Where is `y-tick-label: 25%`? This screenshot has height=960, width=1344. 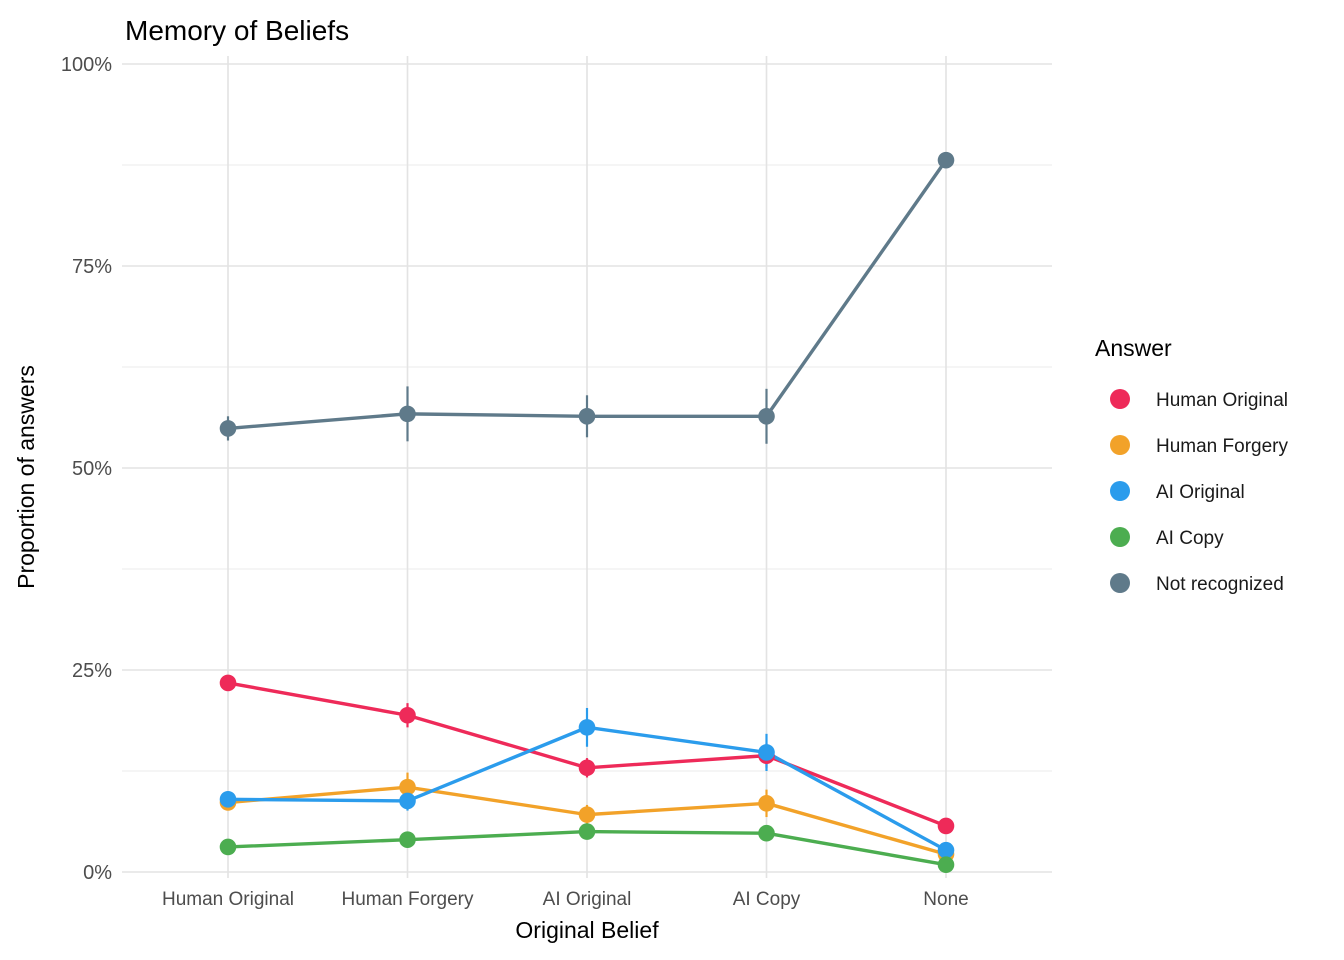
y-tick-label: 25% is located at coordinates (92, 671).